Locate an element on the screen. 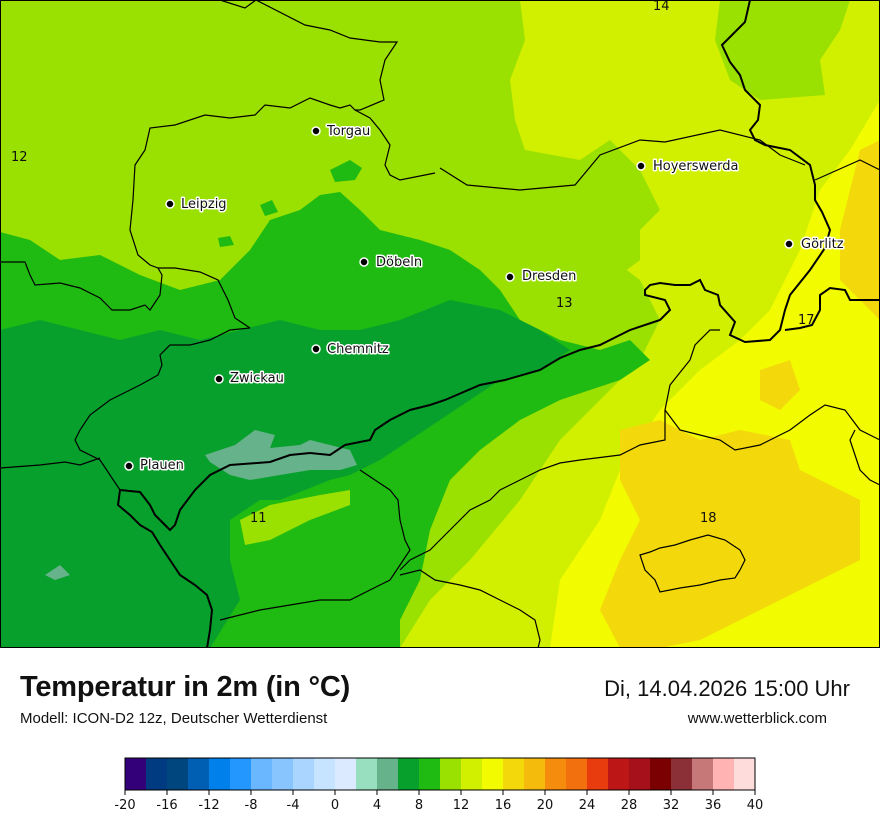  colorbar-tick-label: 36 is located at coordinates (713, 805).